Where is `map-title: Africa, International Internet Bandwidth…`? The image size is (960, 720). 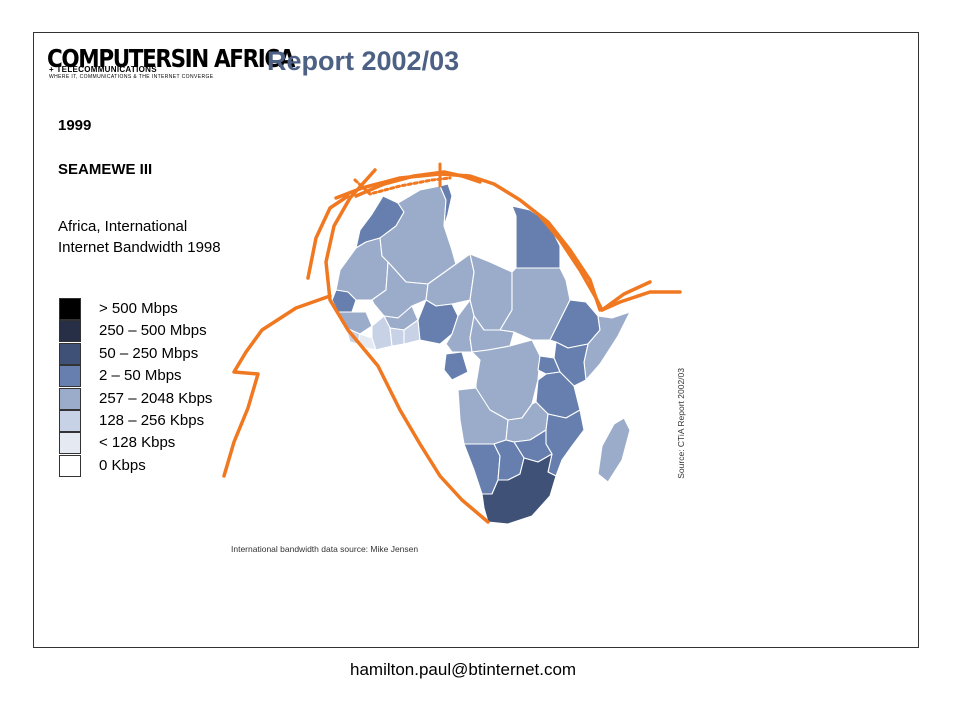
map-title: Africa, International Internet Bandwidth… is located at coordinates (139, 237).